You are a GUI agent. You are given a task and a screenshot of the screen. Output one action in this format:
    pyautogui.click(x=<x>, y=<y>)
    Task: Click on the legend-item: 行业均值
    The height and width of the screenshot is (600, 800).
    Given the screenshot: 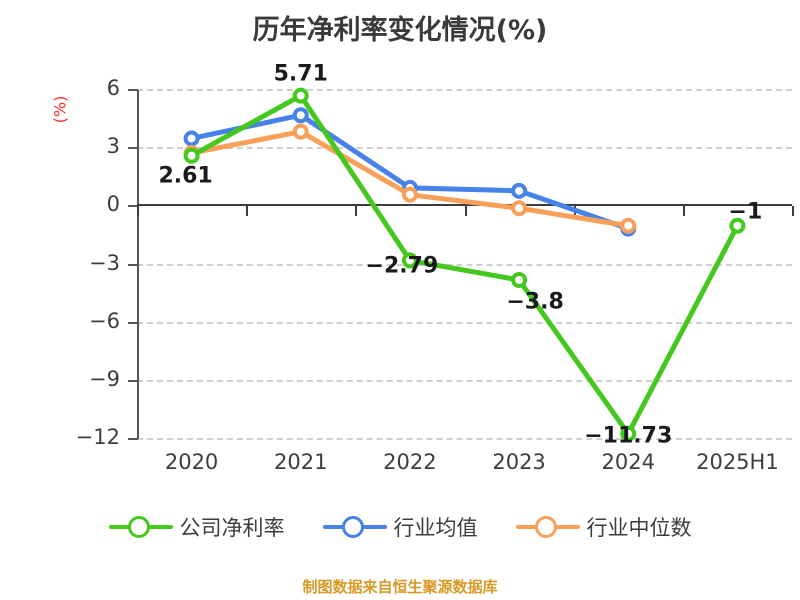 What is the action you would take?
    pyautogui.click(x=400, y=527)
    